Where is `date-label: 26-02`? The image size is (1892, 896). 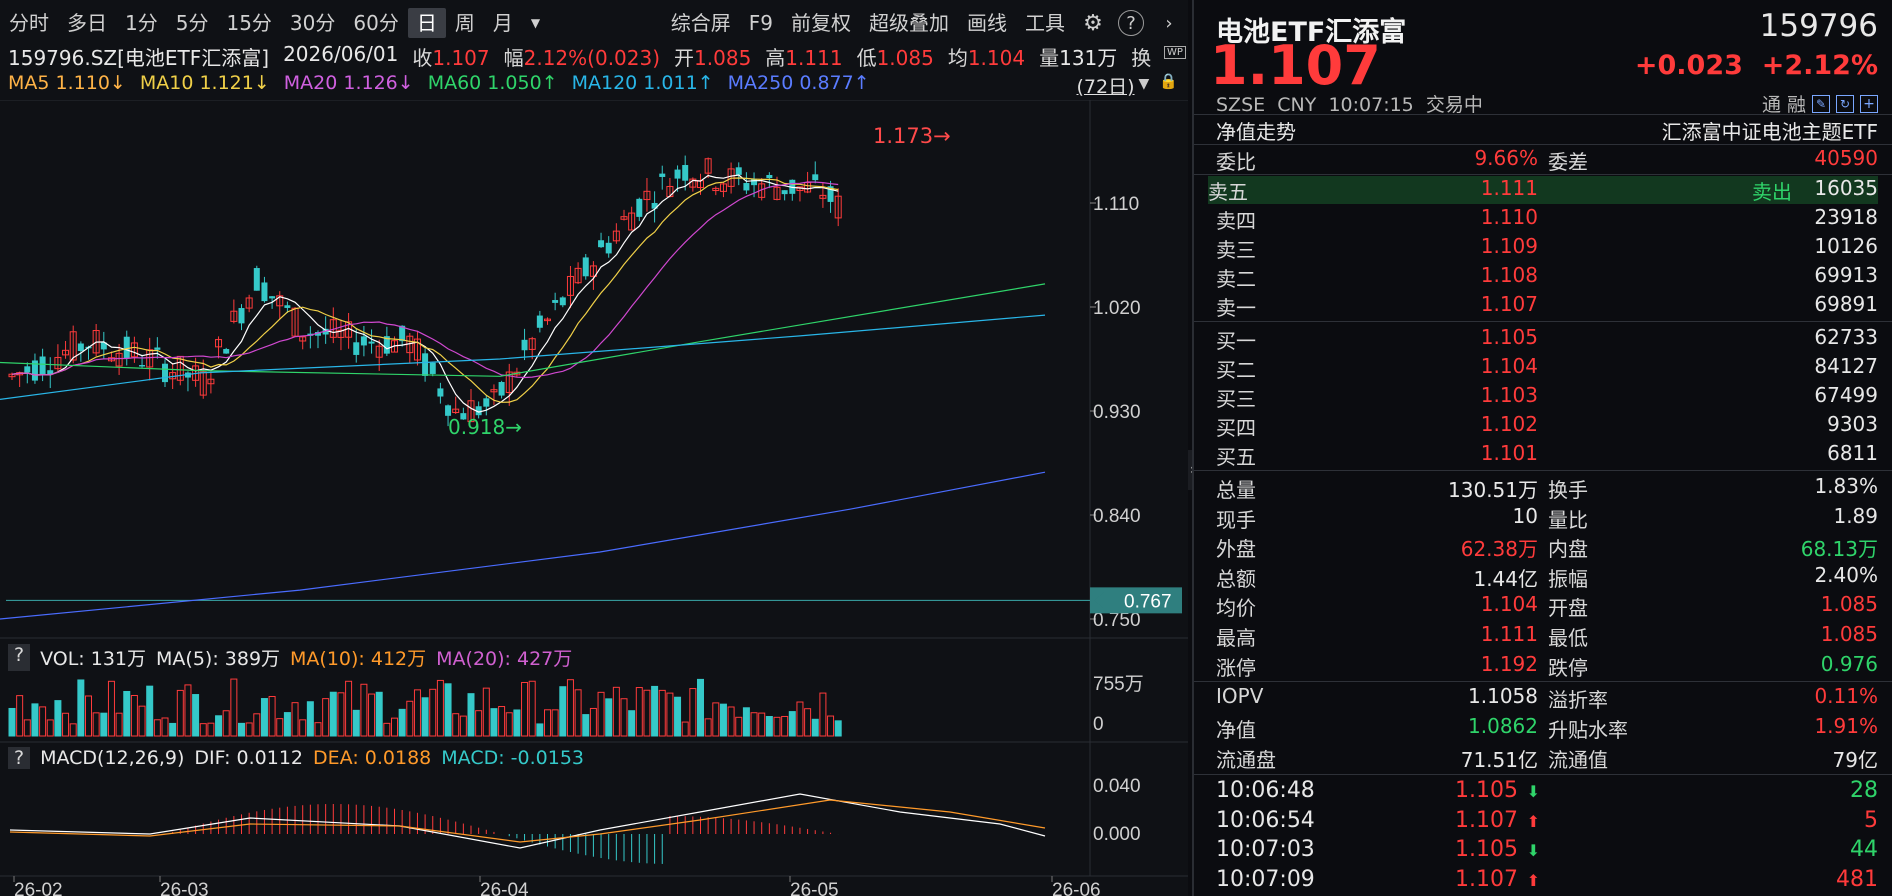
date-label: 26-02 is located at coordinates (38, 888).